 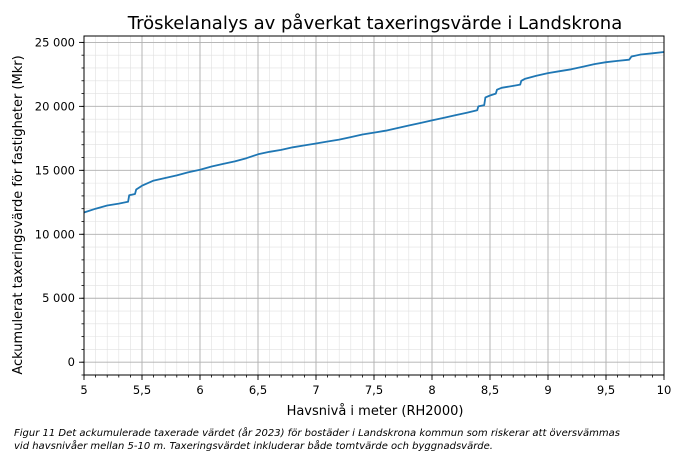 I want to click on x-tick-label: 9,5, so click(x=606, y=390).